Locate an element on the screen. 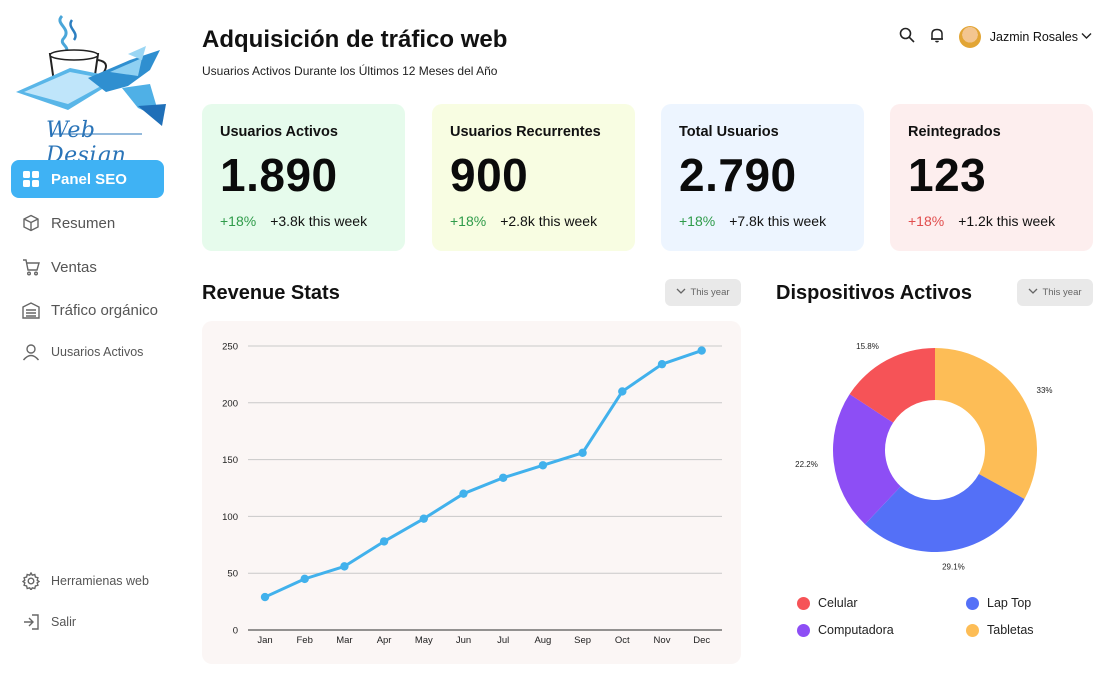 The height and width of the screenshot is (700, 1120). sidebar-item-label: Uusarios Activos is located at coordinates (97, 352).